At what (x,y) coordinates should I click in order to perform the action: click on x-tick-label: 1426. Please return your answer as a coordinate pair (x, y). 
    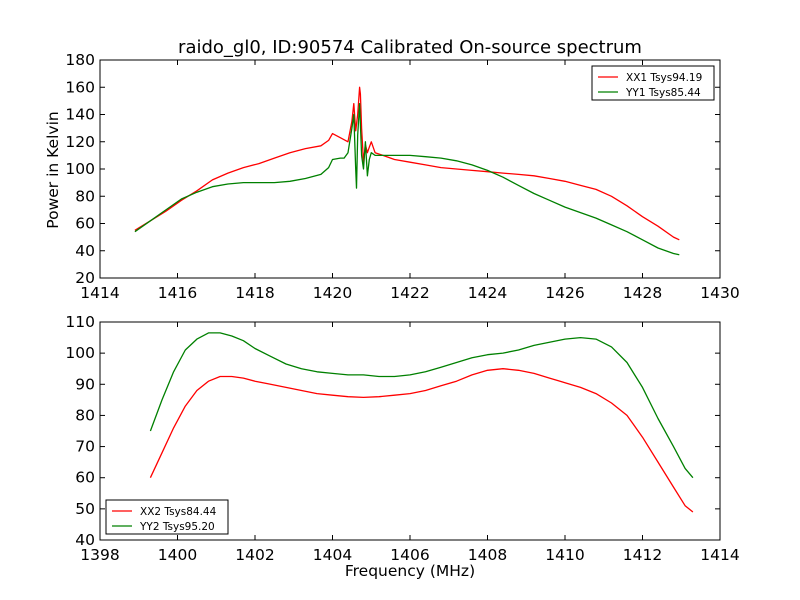
    Looking at the image, I should click on (564, 293).